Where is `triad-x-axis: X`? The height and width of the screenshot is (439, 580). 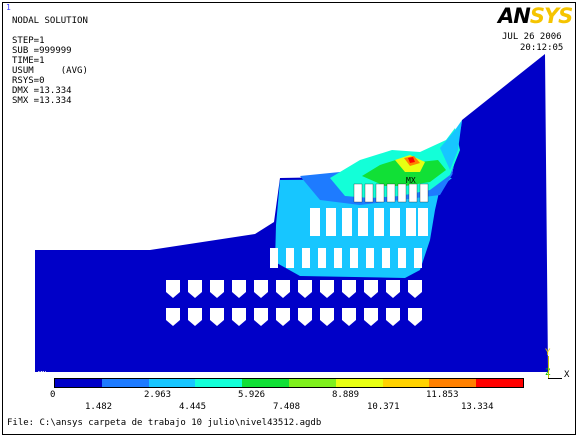 triad-x-axis: X is located at coordinates (567, 375).